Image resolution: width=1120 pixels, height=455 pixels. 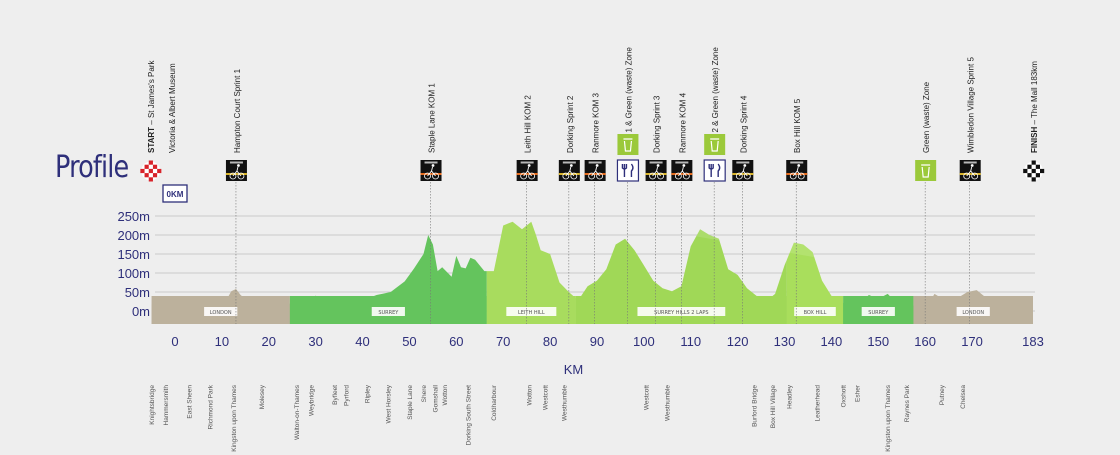 I want to click on x-tick-label: 160, so click(x=925, y=341).